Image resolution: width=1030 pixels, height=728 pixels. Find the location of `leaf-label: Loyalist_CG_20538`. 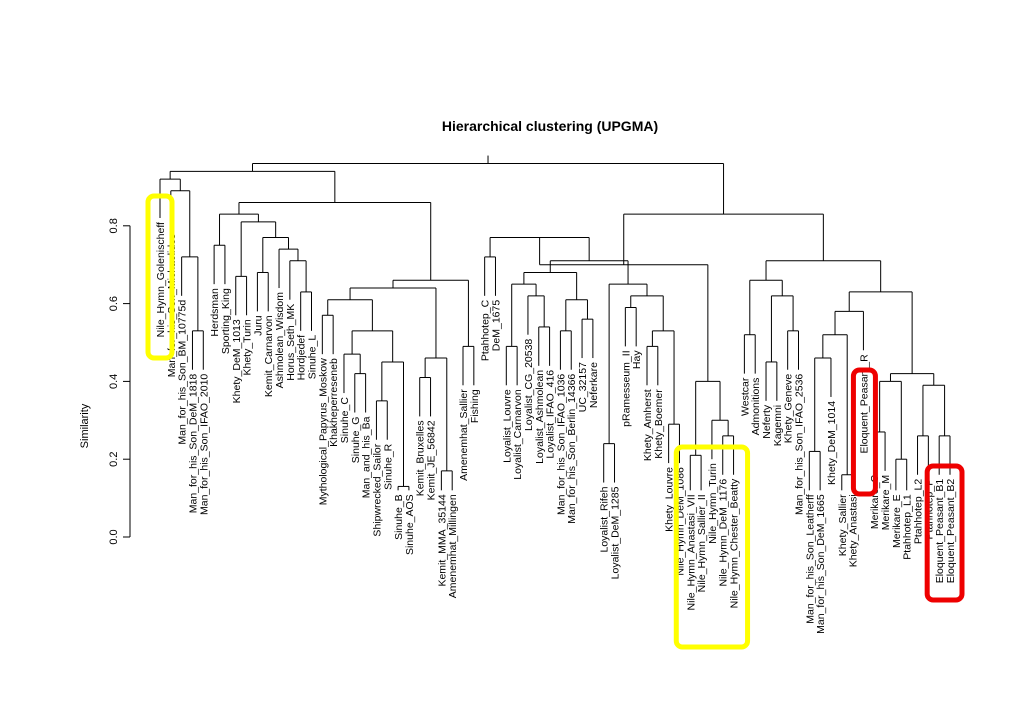

leaf-label: Loyalist_CG_20538 is located at coordinates (529, 385).